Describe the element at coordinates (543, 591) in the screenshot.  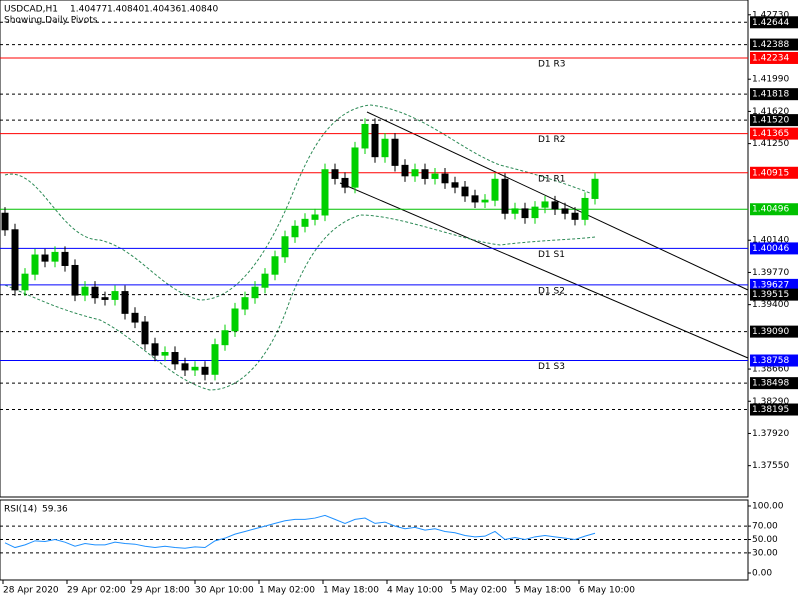
I see `x-tick-label: 5 May 18:00` at that location.